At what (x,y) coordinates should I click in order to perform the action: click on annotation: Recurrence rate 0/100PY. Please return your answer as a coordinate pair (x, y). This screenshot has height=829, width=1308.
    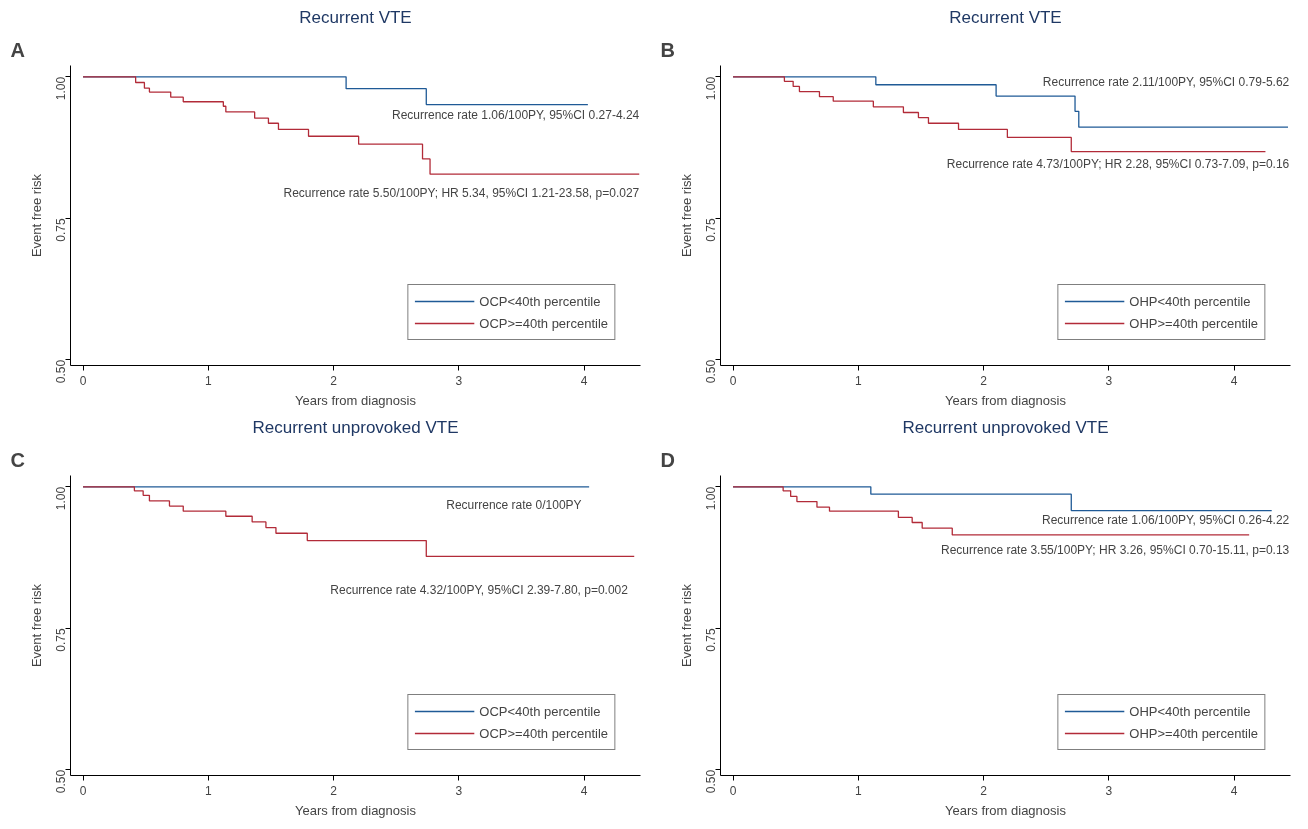
    Looking at the image, I should click on (514, 505).